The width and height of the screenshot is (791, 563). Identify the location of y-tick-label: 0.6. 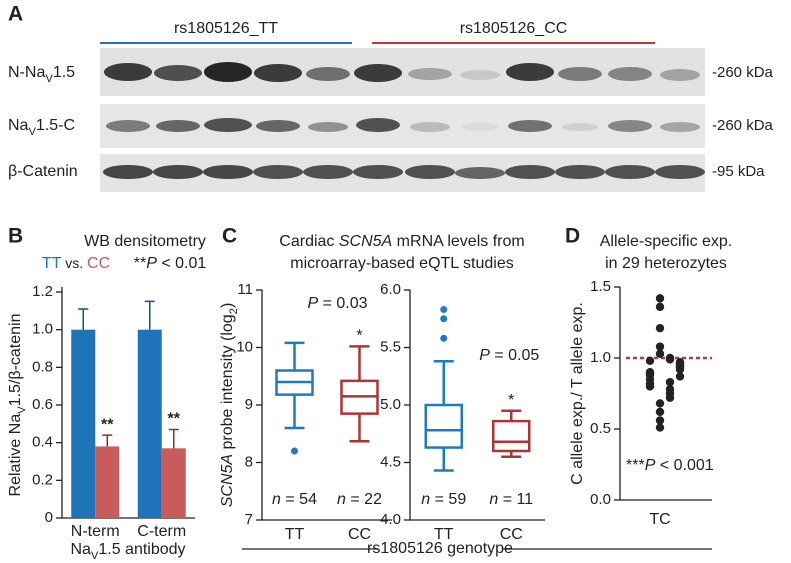
(42, 404).